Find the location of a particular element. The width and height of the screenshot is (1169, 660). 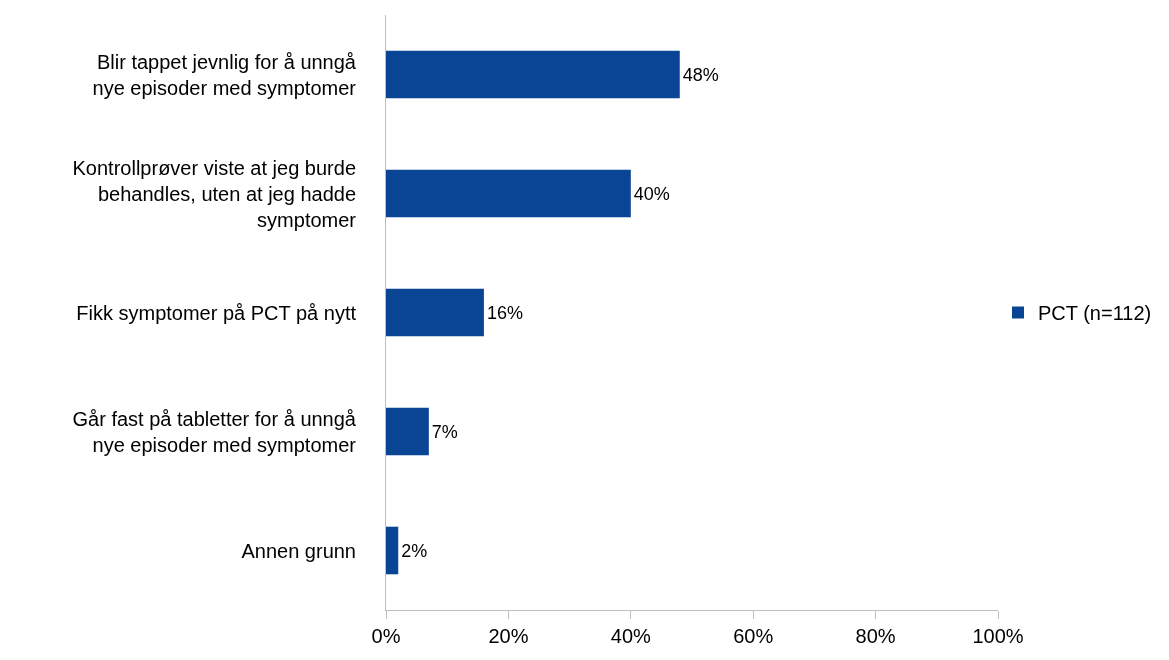

x-tick-label: 0% is located at coordinates (386, 636).